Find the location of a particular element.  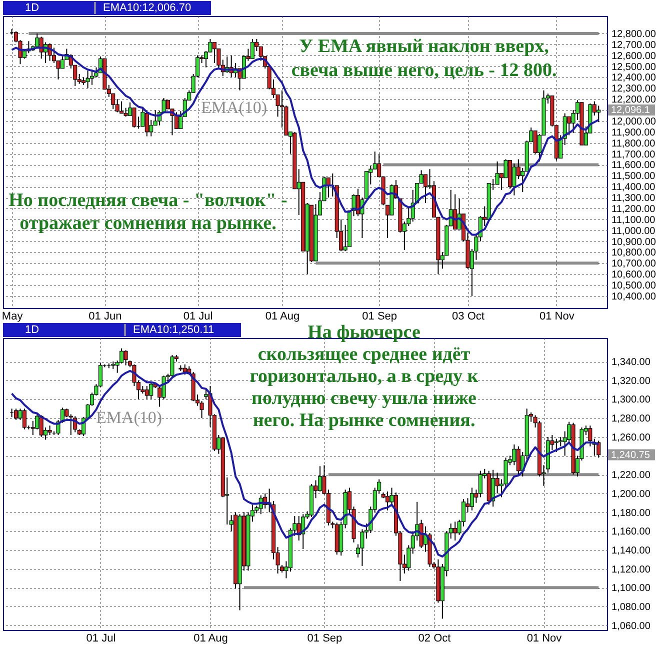

y-tick-label: 11,500.00 is located at coordinates (634, 176).